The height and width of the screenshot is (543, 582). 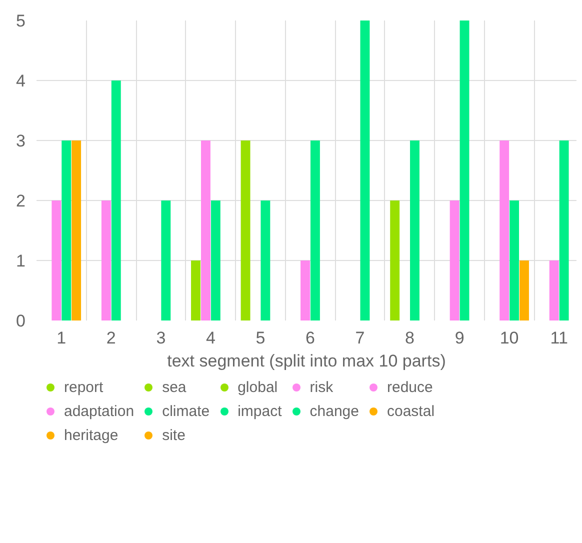 What do you see at coordinates (410, 387) in the screenshot?
I see `legend-label: reduce` at bounding box center [410, 387].